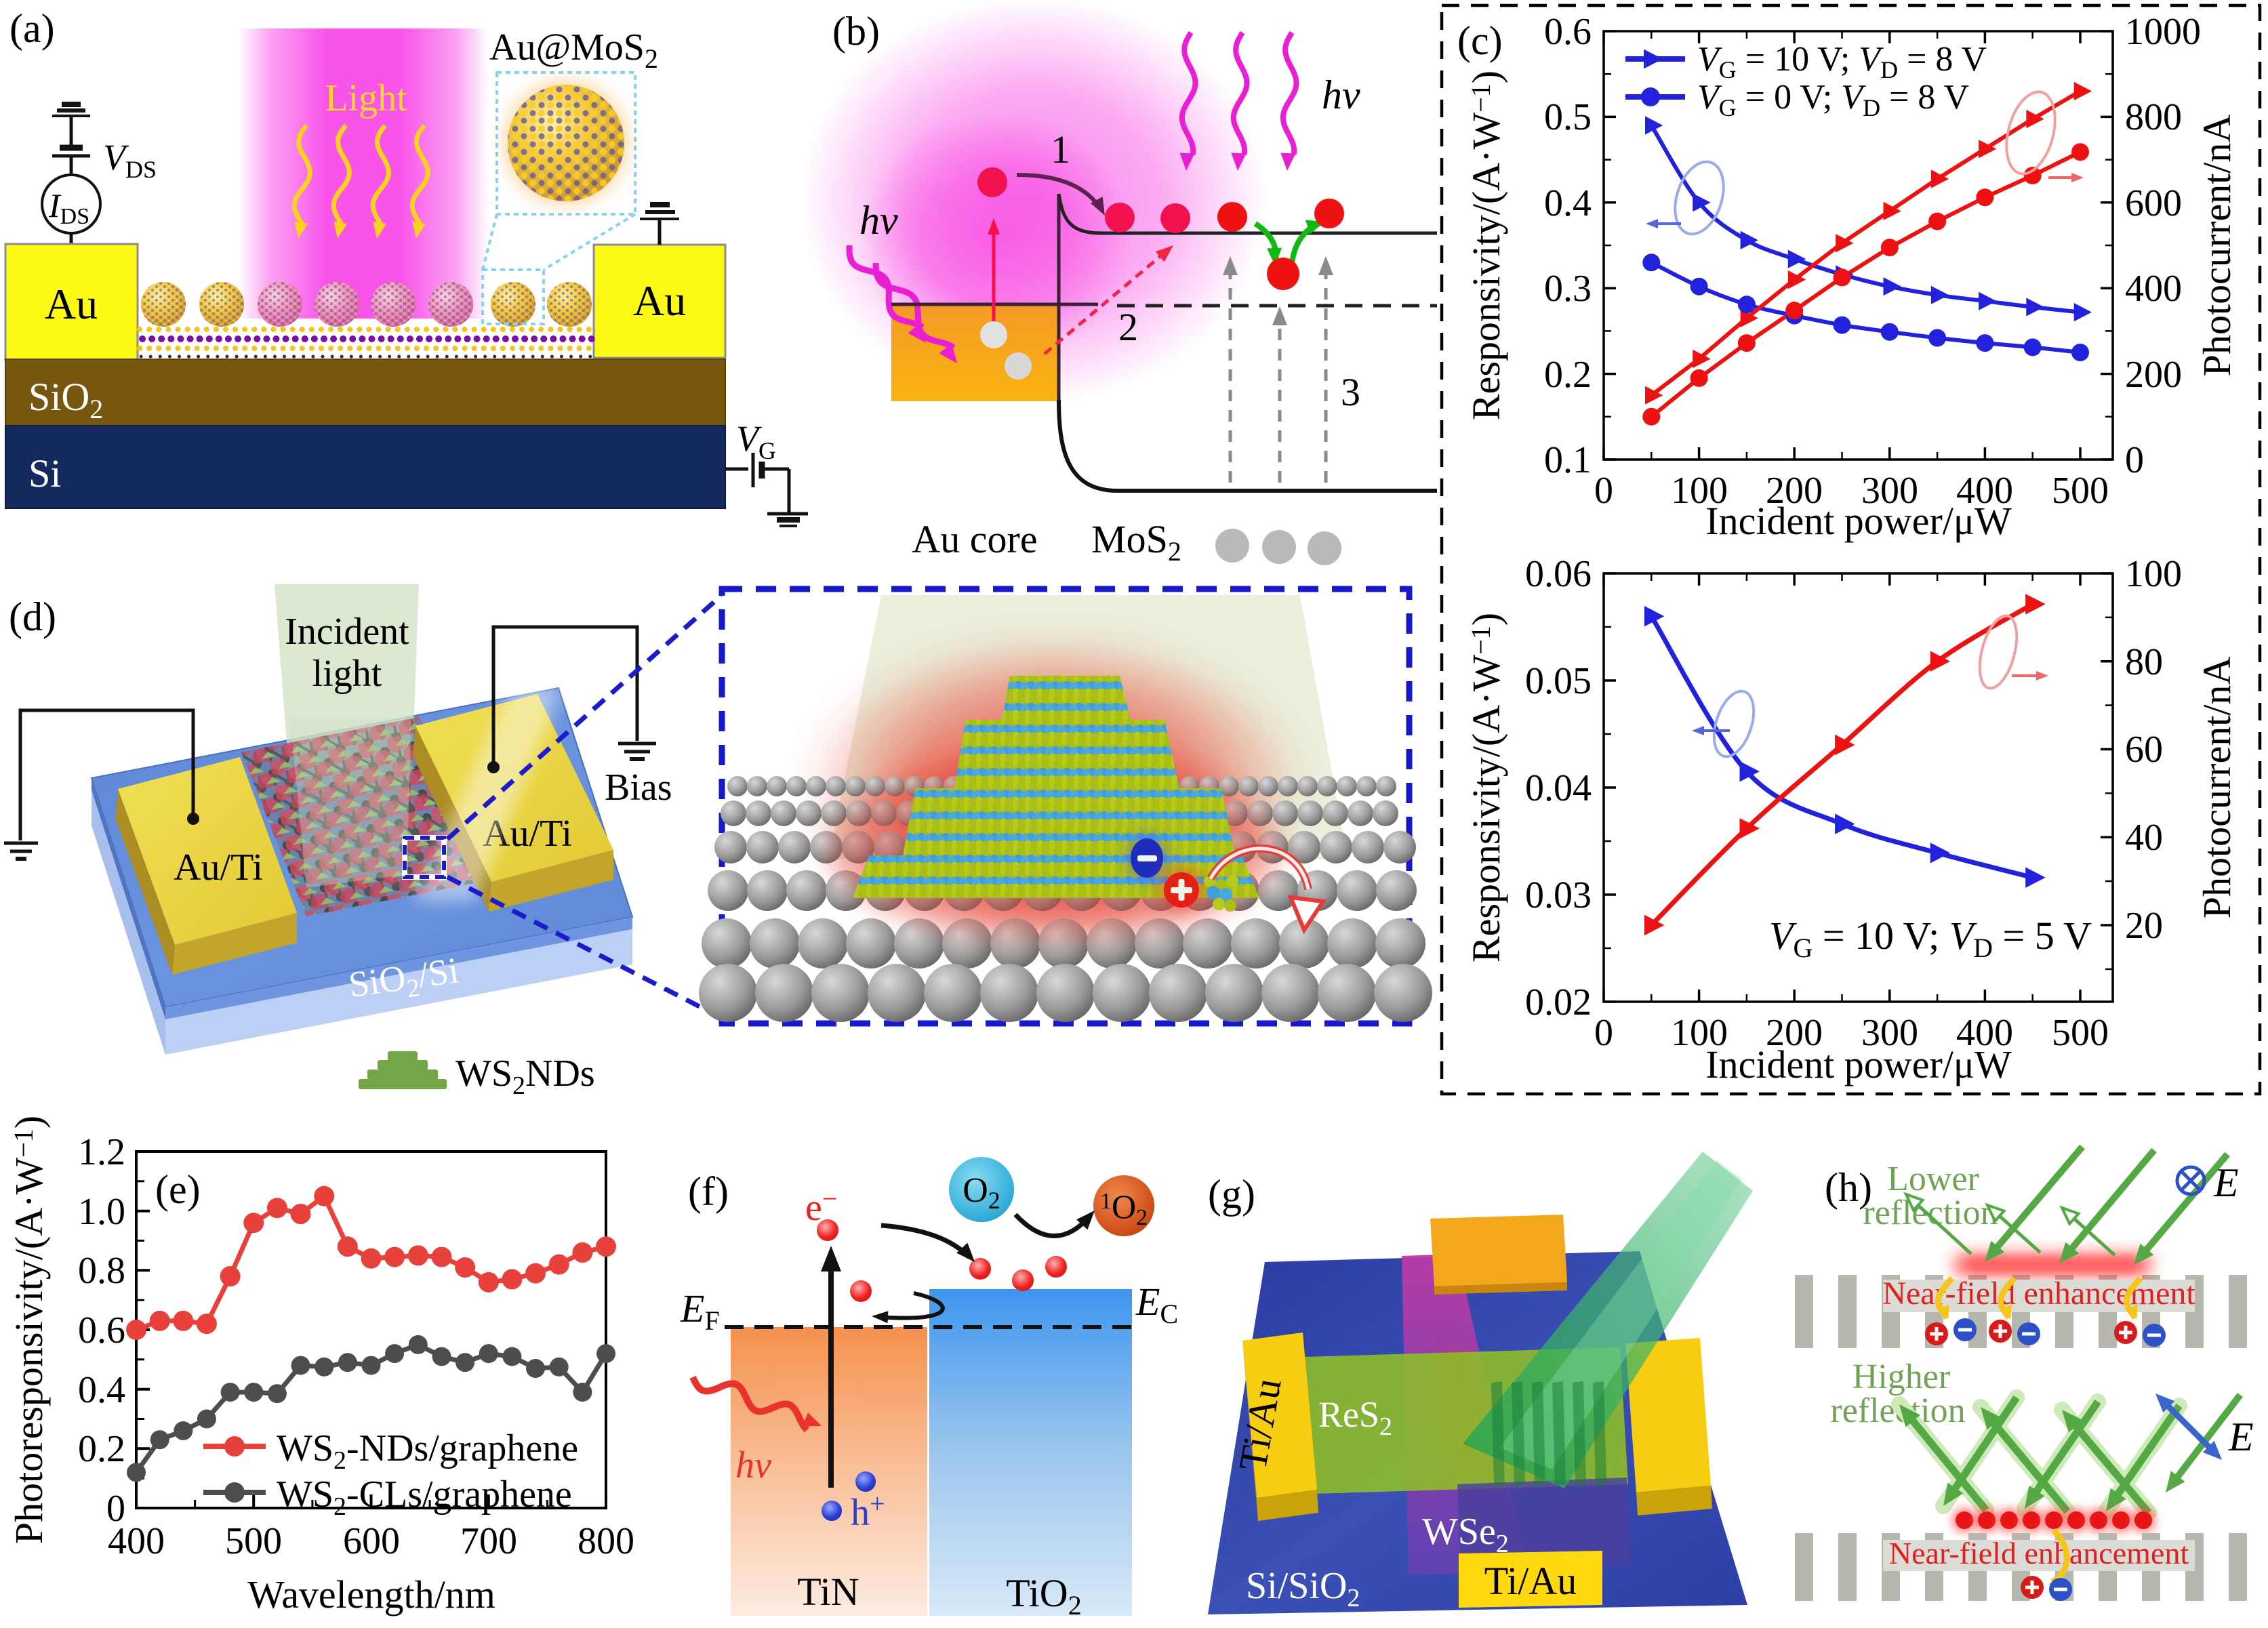 The height and width of the screenshot is (1628, 2268). Describe the element at coordinates (427, 1451) in the screenshot. I see `svg-text: WS2-NDs/graphene` at that location.